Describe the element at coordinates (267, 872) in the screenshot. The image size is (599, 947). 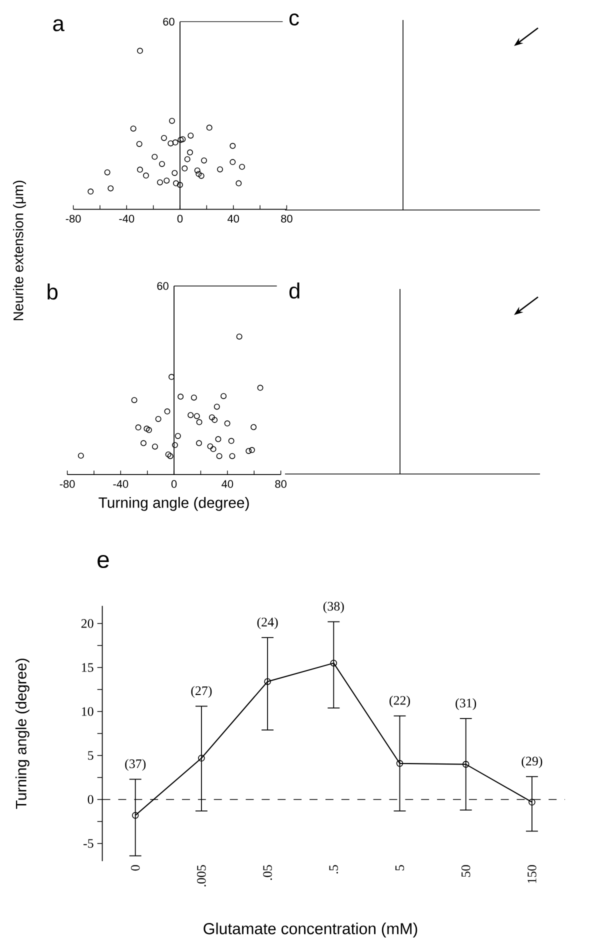
I see `x-tick-label: .05` at that location.